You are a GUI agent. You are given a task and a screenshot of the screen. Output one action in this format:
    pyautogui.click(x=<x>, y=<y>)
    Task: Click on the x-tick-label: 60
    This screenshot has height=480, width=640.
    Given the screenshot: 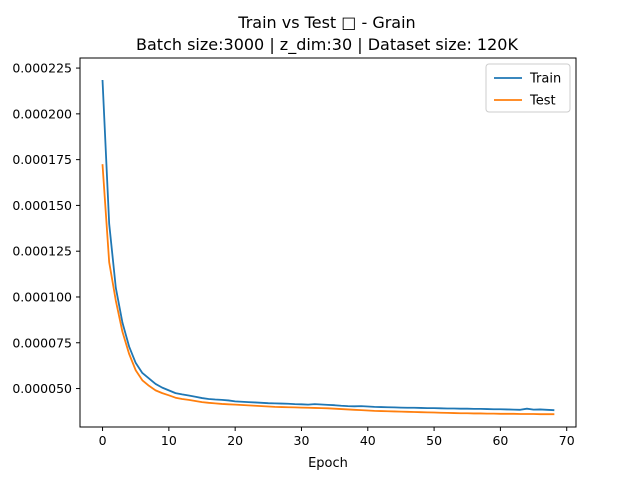 What is the action you would take?
    pyautogui.click(x=500, y=440)
    